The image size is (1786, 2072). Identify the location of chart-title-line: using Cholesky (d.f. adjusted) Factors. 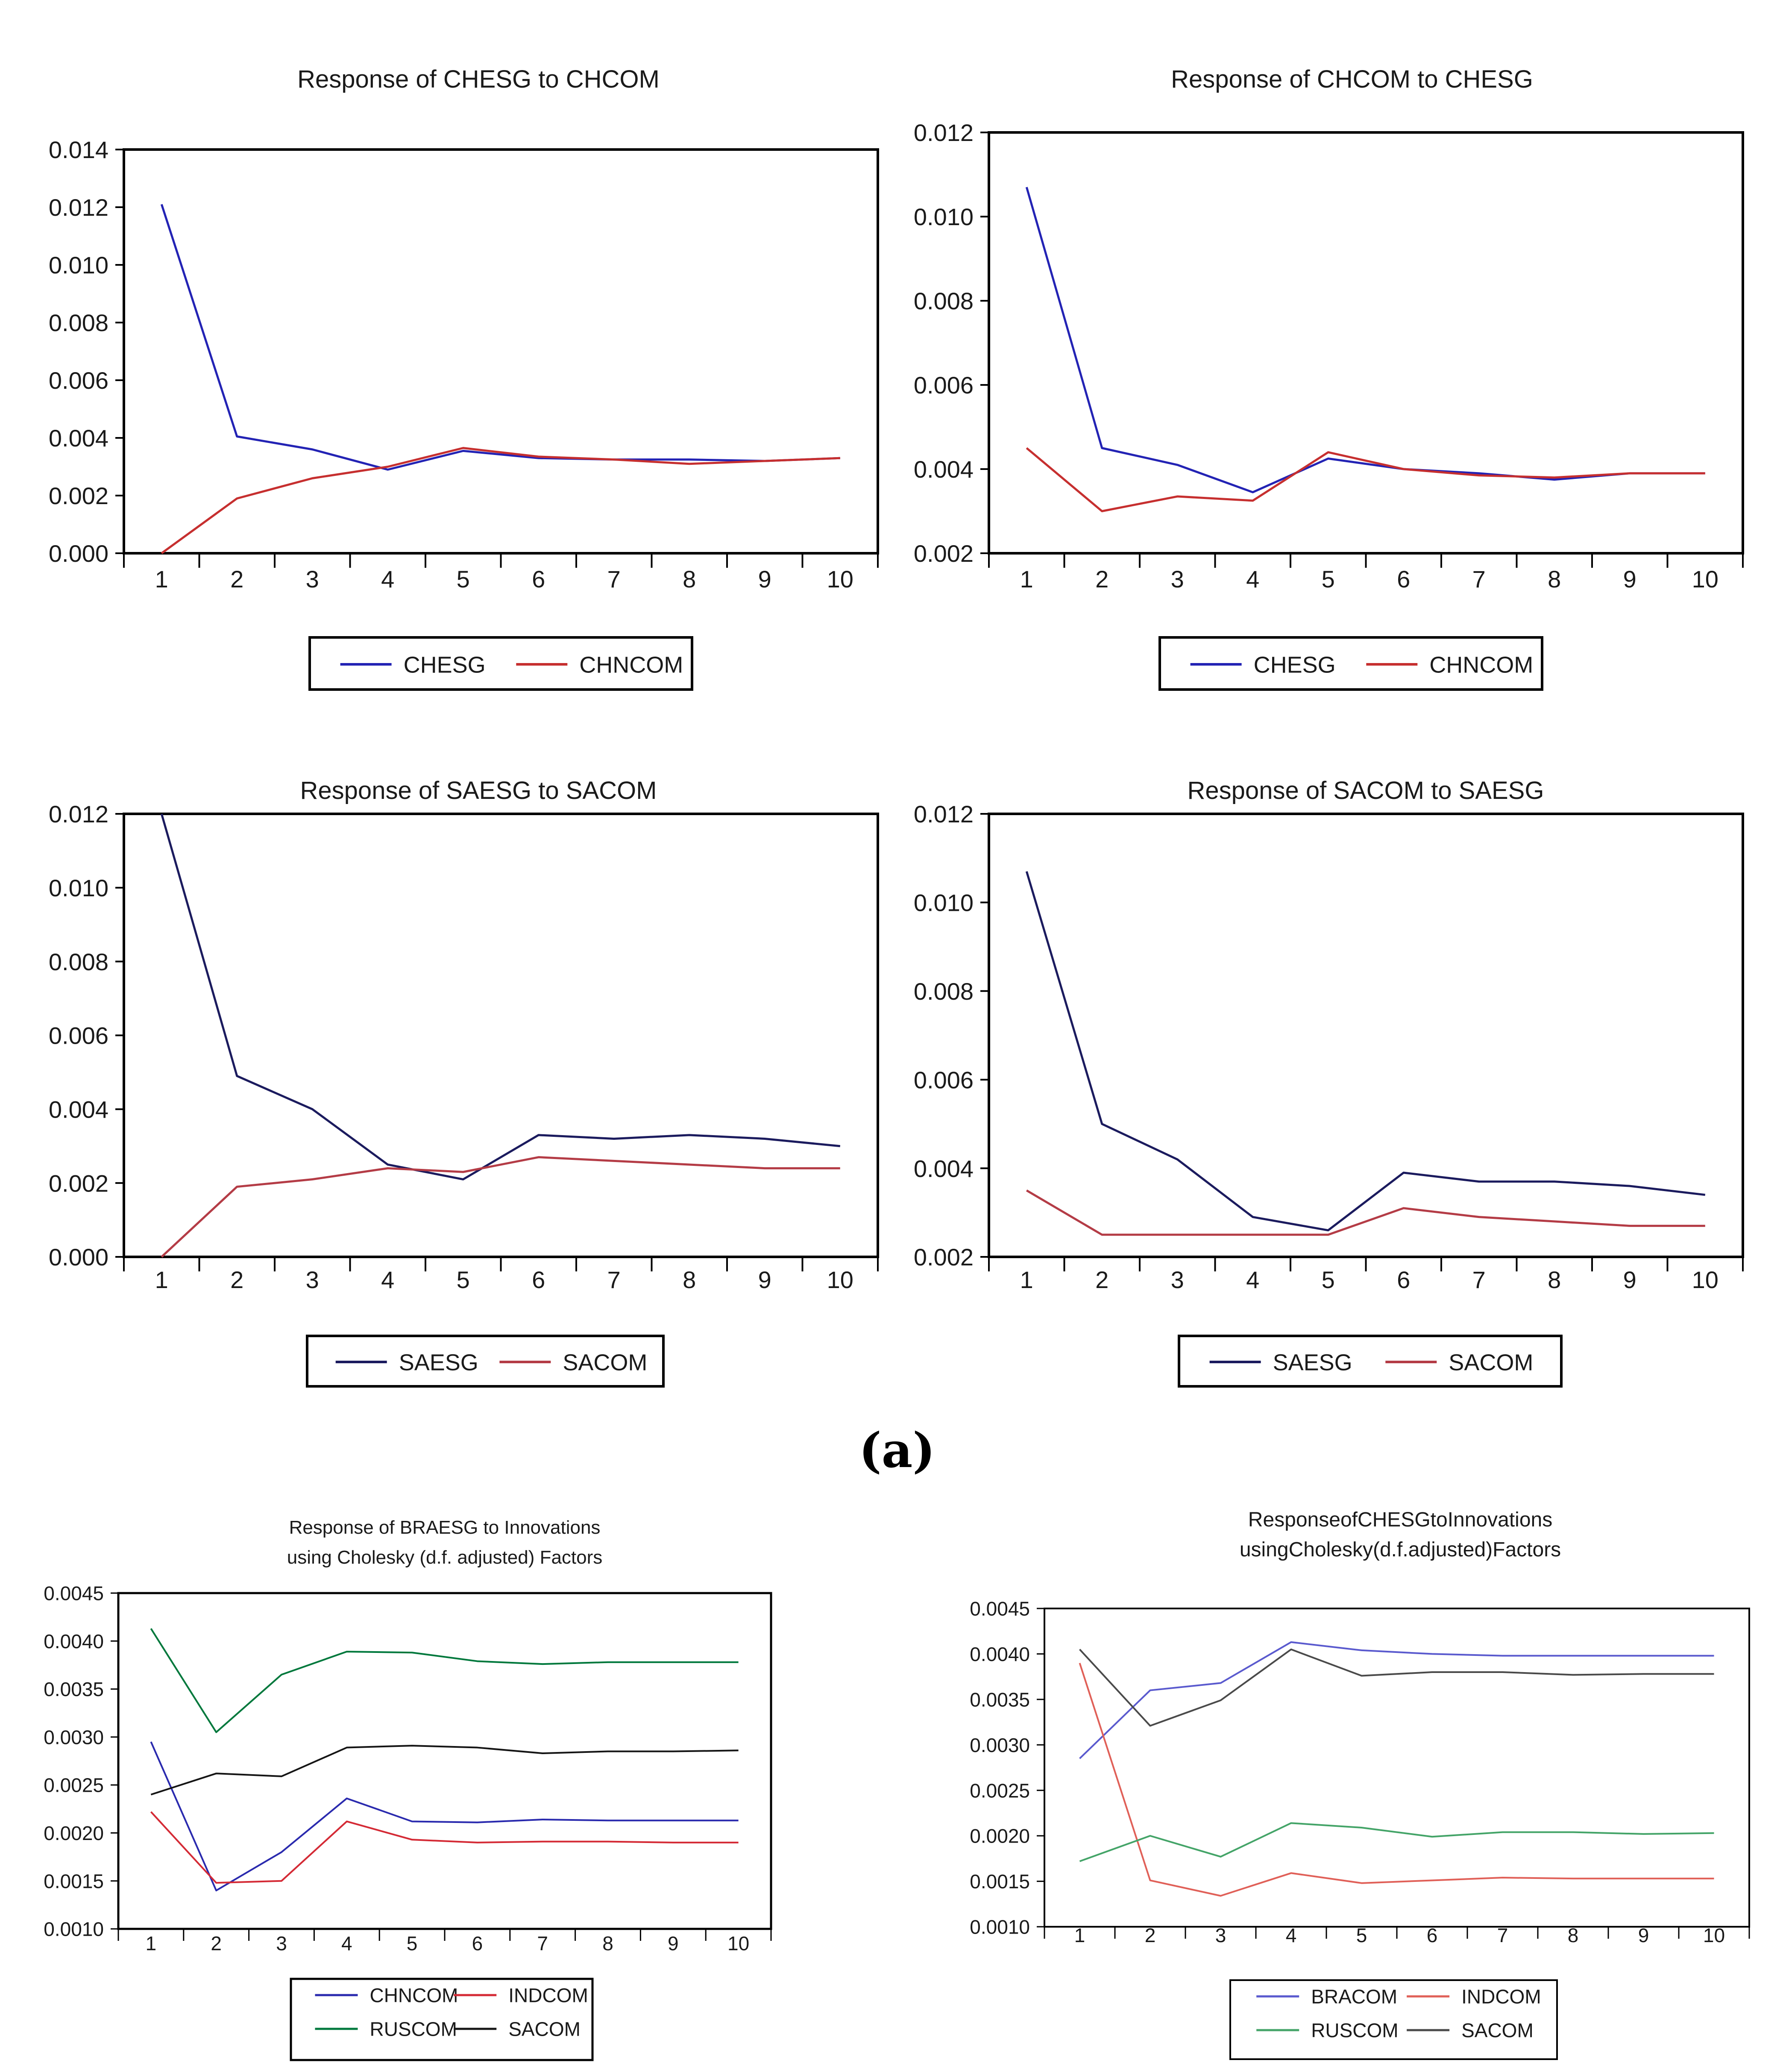
(445, 1557).